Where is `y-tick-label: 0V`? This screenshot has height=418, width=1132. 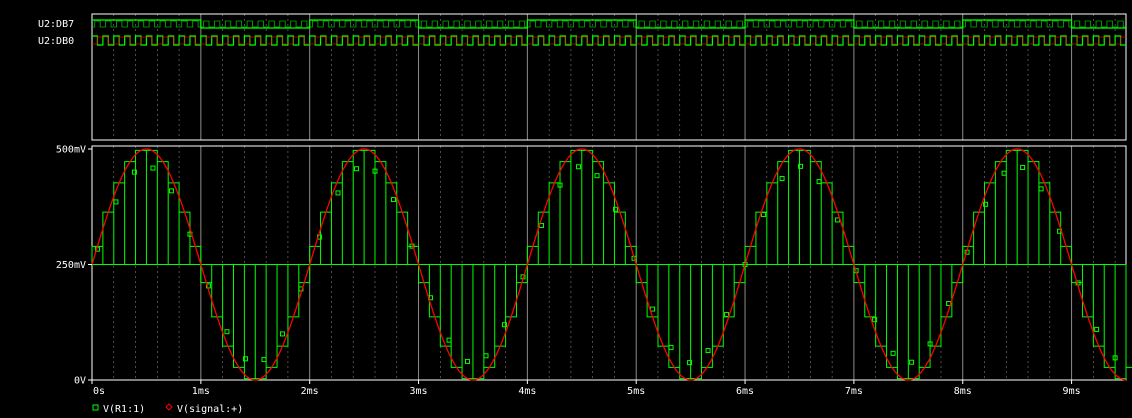
y-tick-label: 0V is located at coordinates (80, 381).